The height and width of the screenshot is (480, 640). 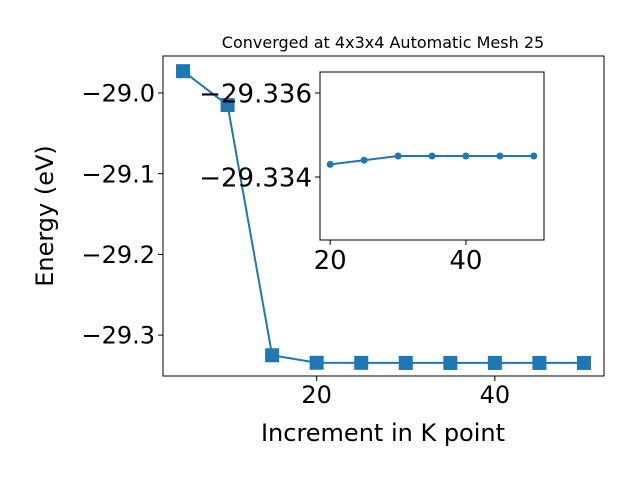 I want to click on x-axis-label: Increment in K point, so click(x=383, y=433).